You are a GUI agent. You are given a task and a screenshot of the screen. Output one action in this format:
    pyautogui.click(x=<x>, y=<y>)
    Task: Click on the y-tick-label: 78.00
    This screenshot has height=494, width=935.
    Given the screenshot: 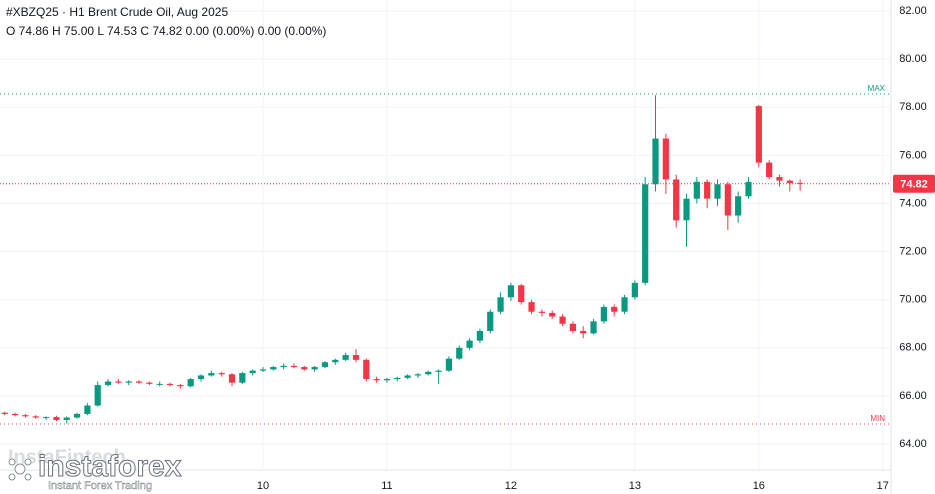 What is the action you would take?
    pyautogui.click(x=913, y=107)
    